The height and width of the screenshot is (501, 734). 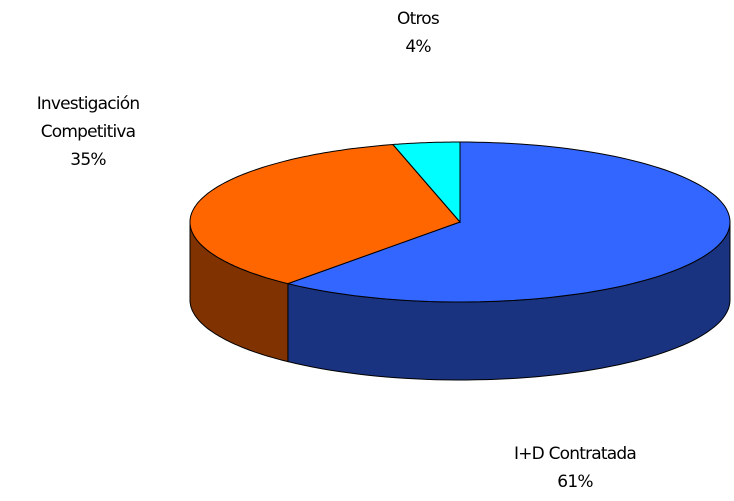 What do you see at coordinates (418, 19) in the screenshot?
I see `category-name: Otros` at bounding box center [418, 19].